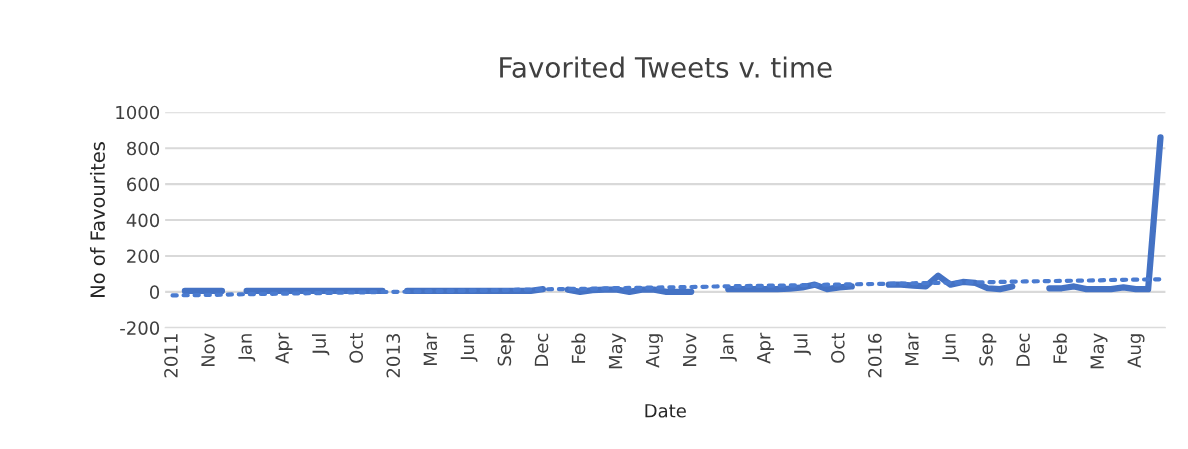 Image resolution: width=1188 pixels, height=449 pixels. I want to click on y-tick-label: 0, so click(154, 292).